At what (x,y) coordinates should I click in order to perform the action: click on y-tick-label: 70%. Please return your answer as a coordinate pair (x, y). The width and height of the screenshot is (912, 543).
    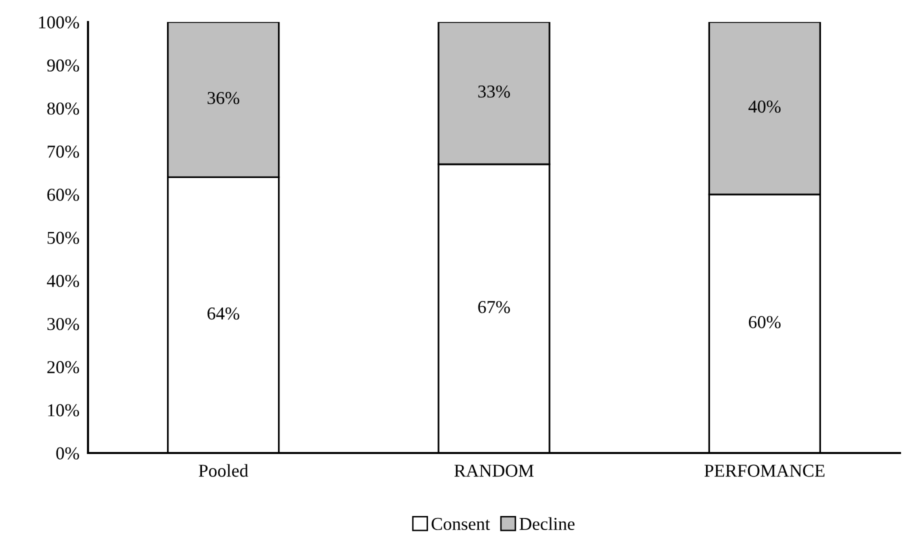
    Looking at the image, I should click on (64, 152).